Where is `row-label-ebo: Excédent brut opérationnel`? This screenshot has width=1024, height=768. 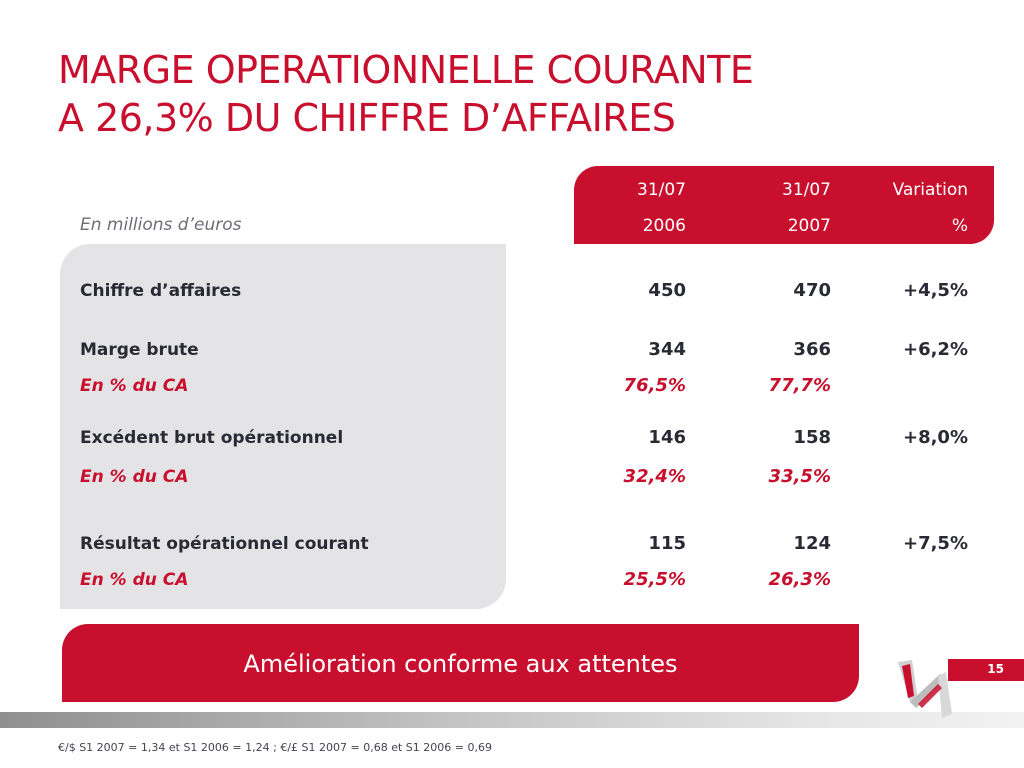
row-label-ebo: Excédent brut opérationnel is located at coordinates (212, 438).